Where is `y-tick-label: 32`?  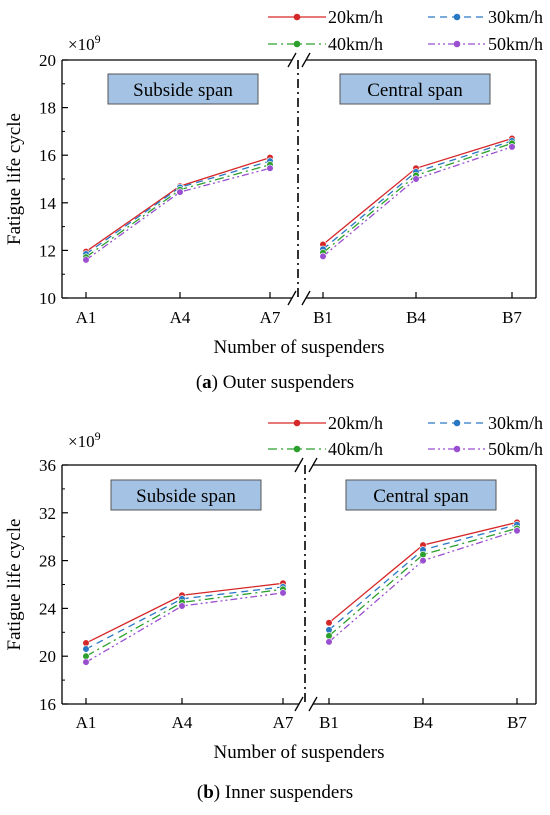
y-tick-label: 32 is located at coordinates (47, 513).